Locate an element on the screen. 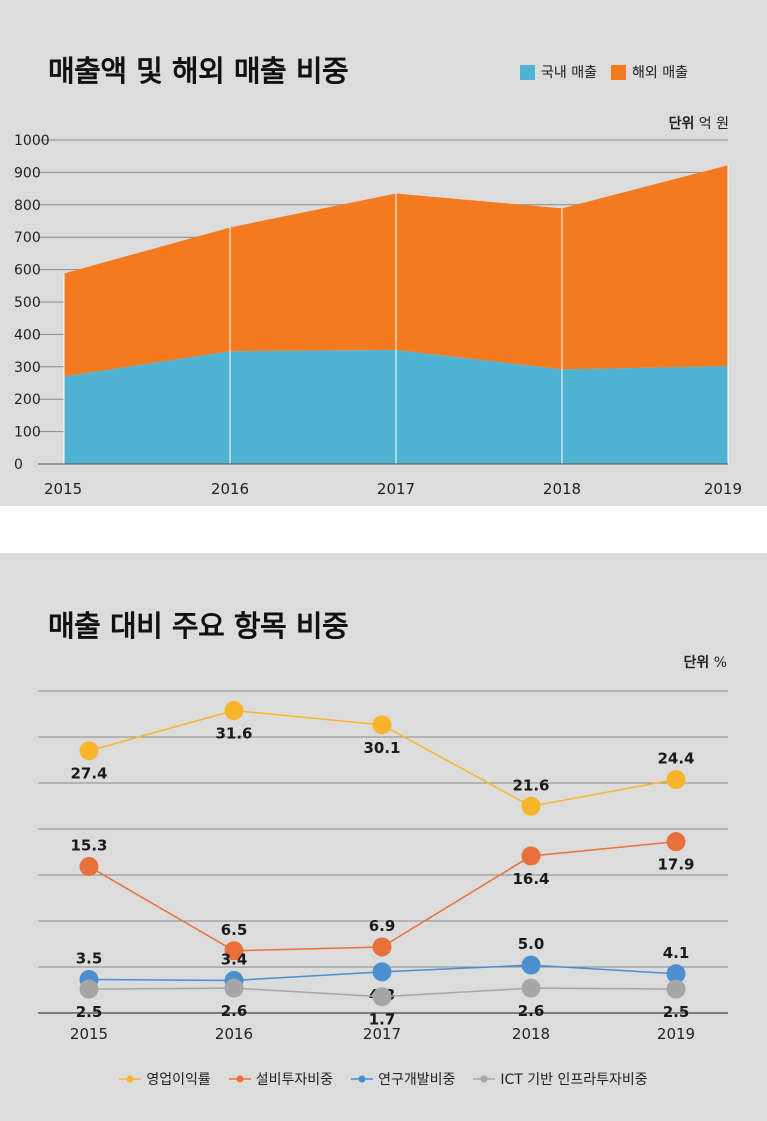  y-tick-label: 0 is located at coordinates (18, 465).